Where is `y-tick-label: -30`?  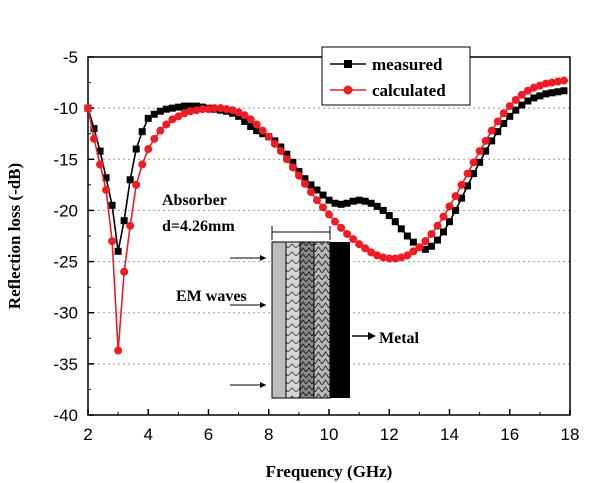 y-tick-label: -30 is located at coordinates (65, 313).